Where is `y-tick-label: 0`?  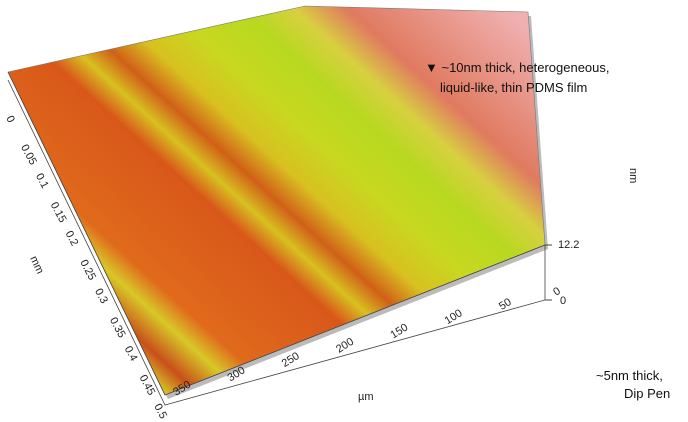 y-tick-label: 0 is located at coordinates (9, 119).